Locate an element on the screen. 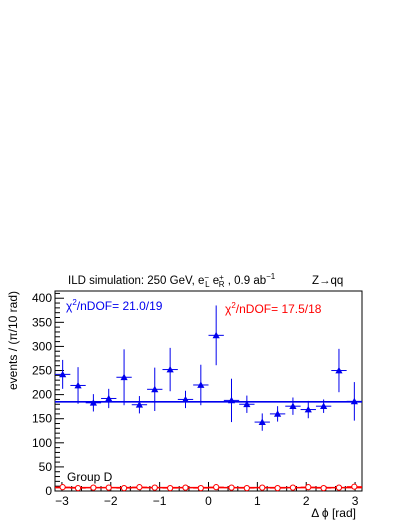 The height and width of the screenshot is (527, 407). y-tick-label: 100 is located at coordinates (42, 443).